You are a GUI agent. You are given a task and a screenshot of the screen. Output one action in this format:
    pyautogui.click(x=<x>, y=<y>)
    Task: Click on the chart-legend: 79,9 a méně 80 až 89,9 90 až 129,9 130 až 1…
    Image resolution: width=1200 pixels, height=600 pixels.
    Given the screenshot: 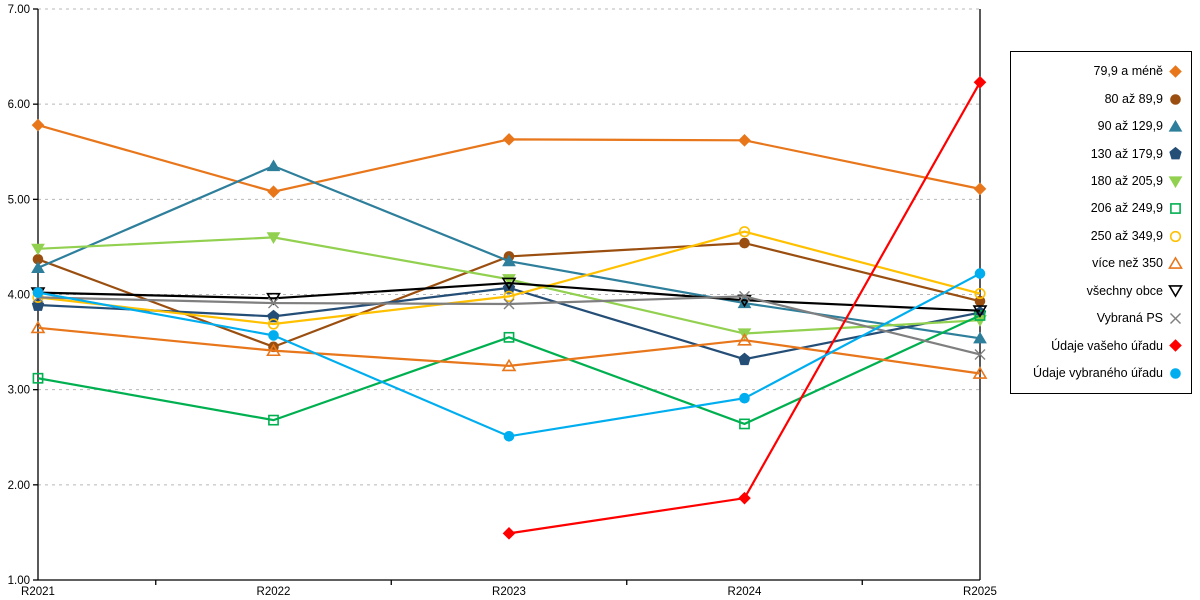 What is the action you would take?
    pyautogui.click(x=1101, y=222)
    